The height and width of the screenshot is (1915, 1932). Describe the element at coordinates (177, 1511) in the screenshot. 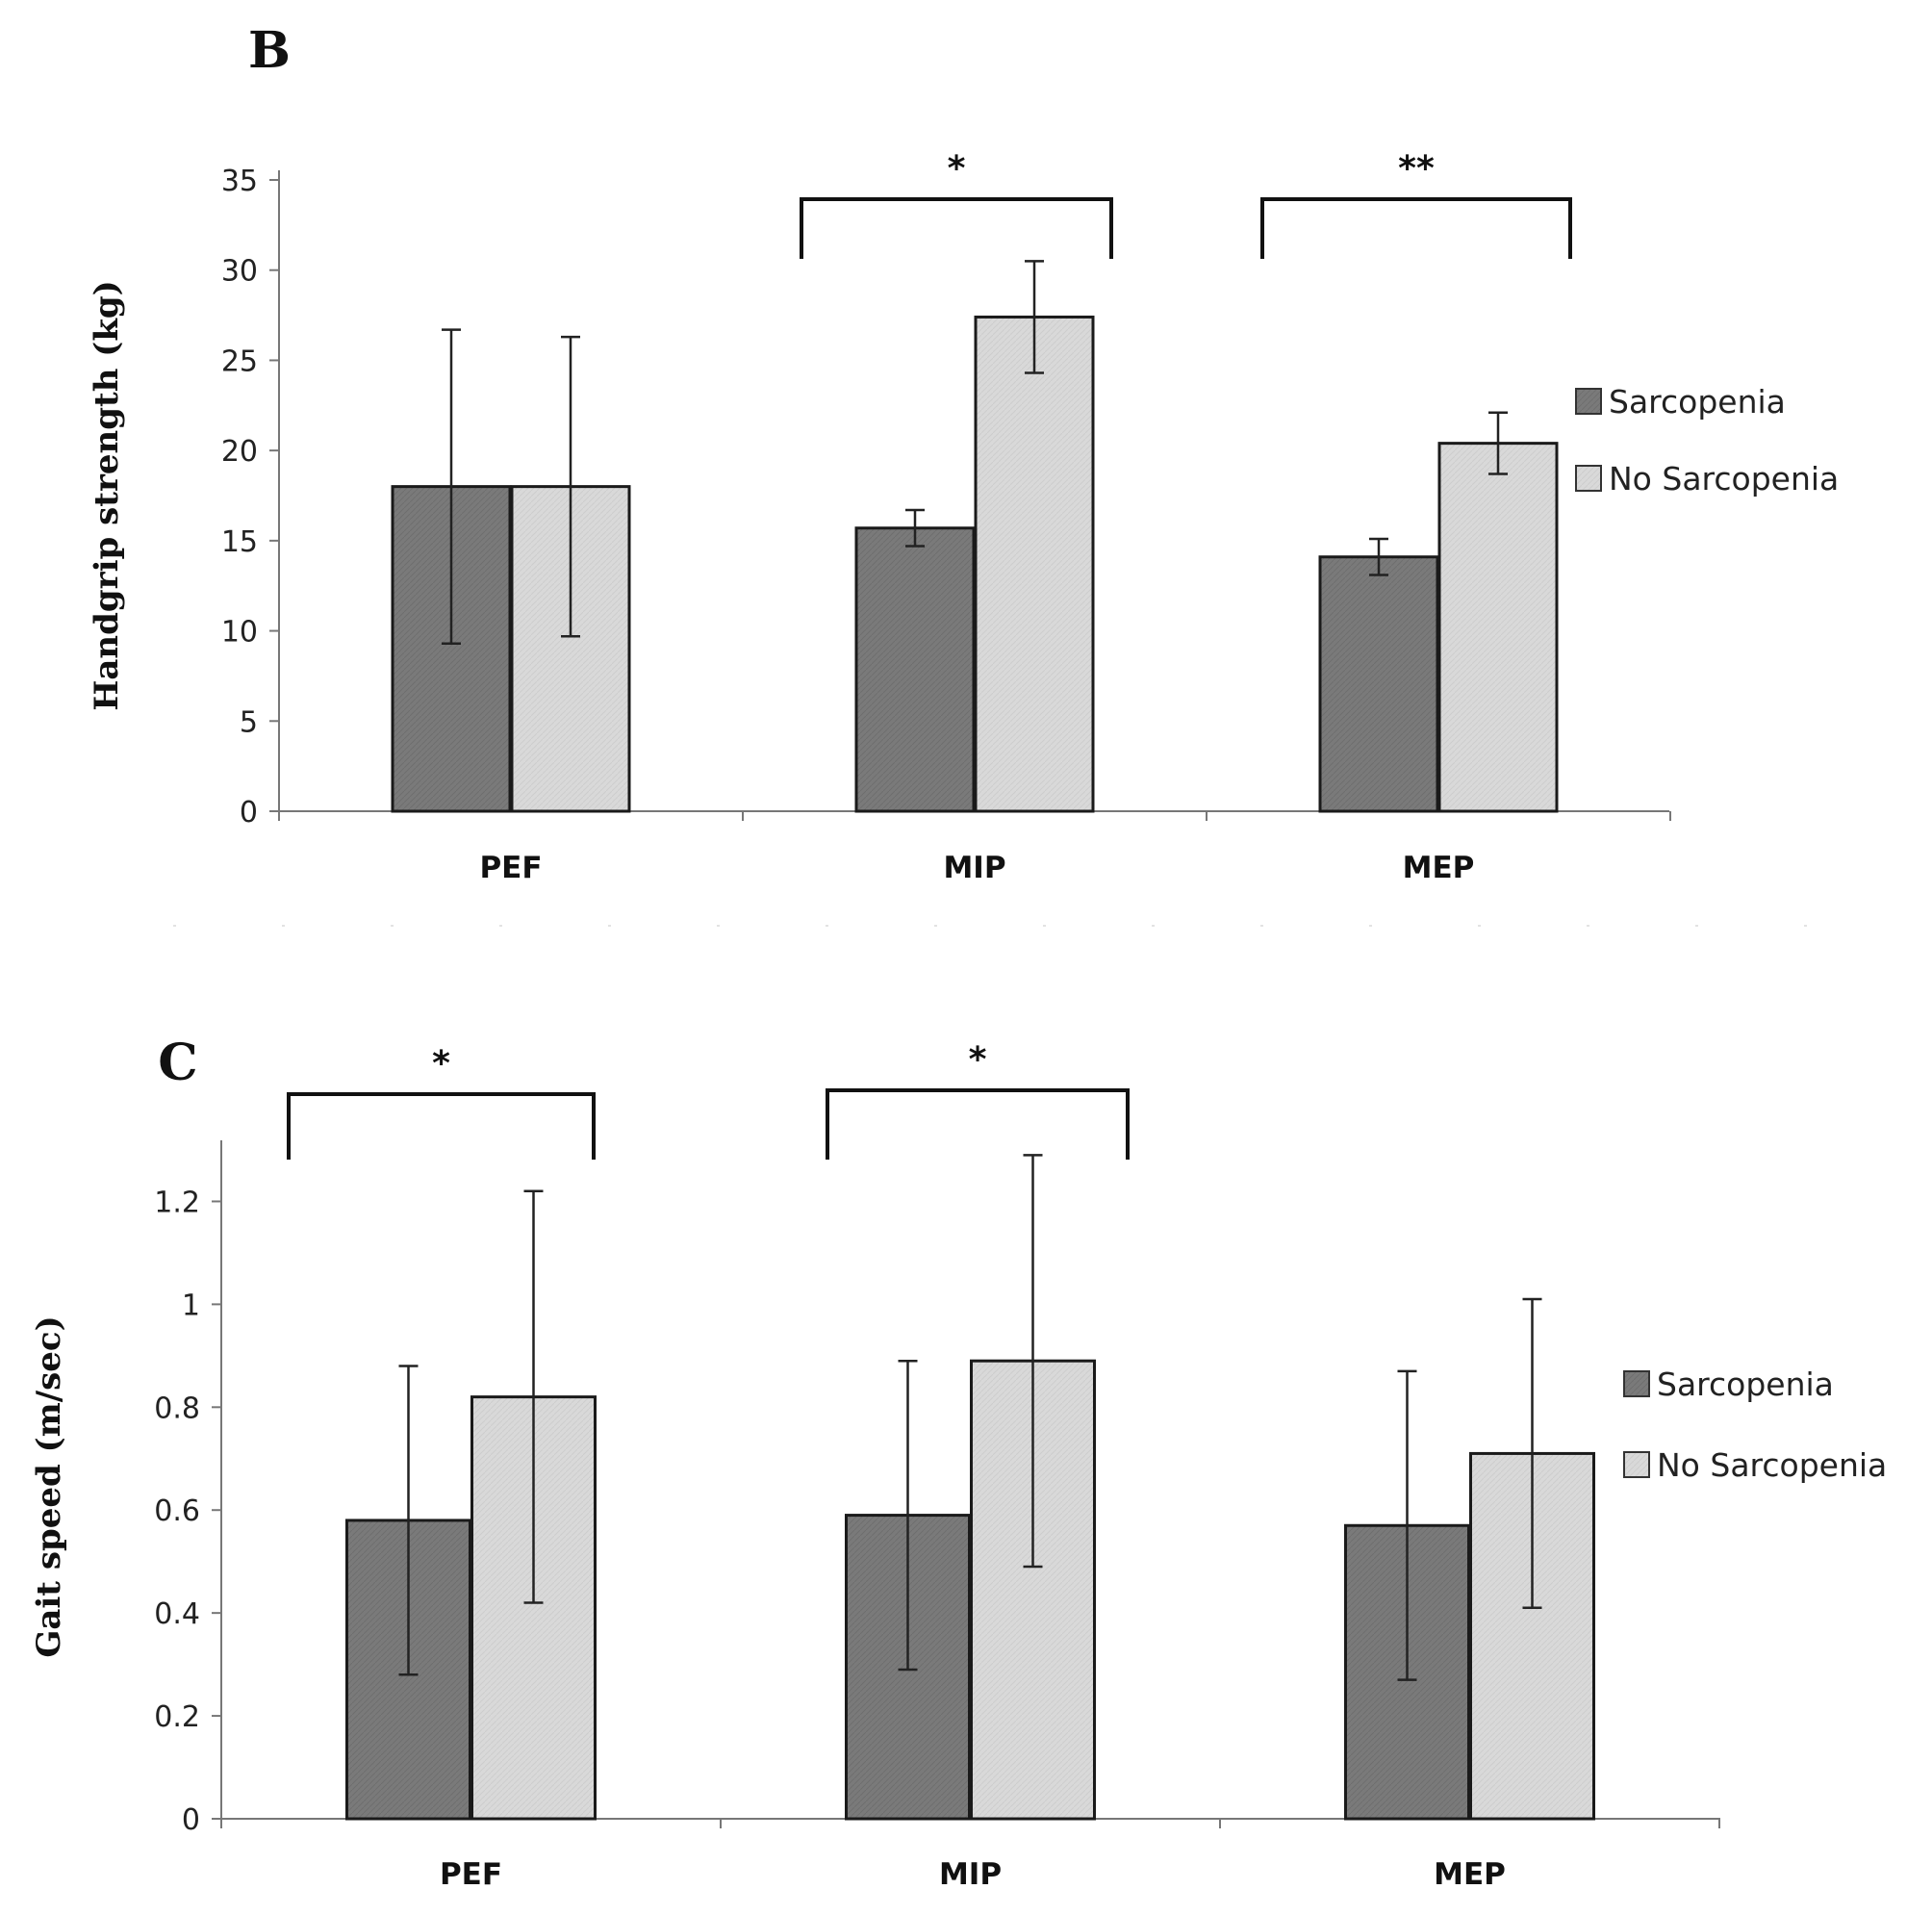

I see `y-tick-label: 0.6` at that location.